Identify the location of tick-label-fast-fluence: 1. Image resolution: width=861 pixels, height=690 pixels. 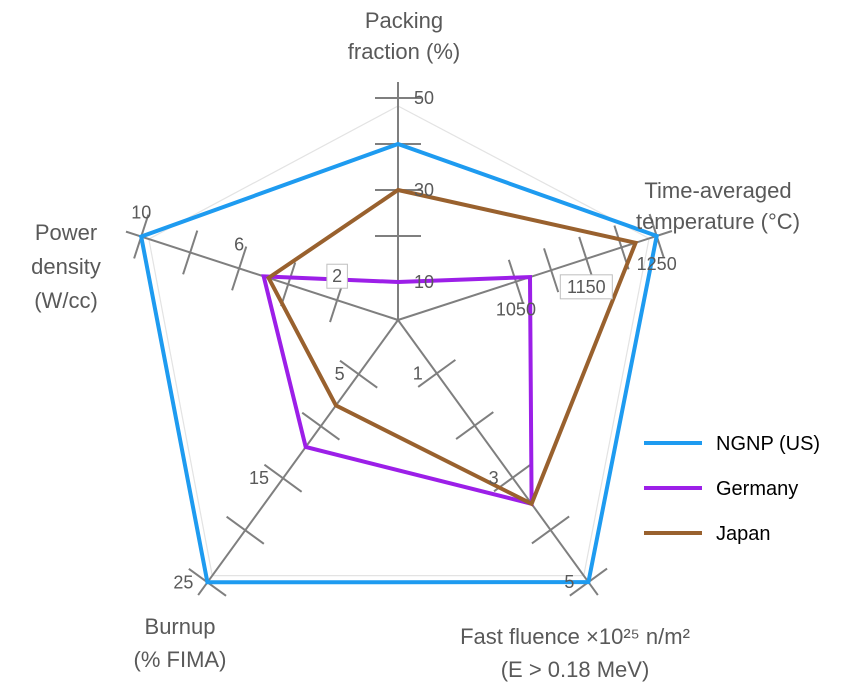
(418, 373).